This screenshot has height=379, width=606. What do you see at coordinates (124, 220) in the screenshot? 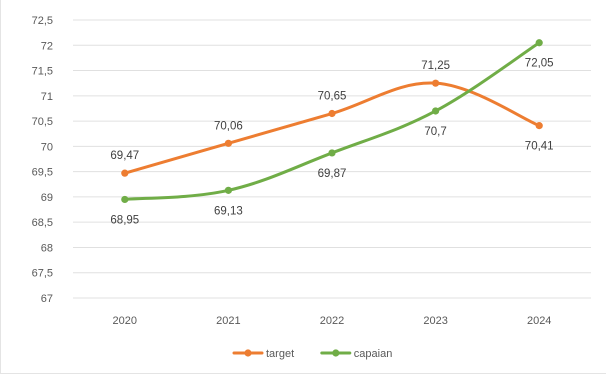
I see `data-label-capaian: 68,95` at bounding box center [124, 220].